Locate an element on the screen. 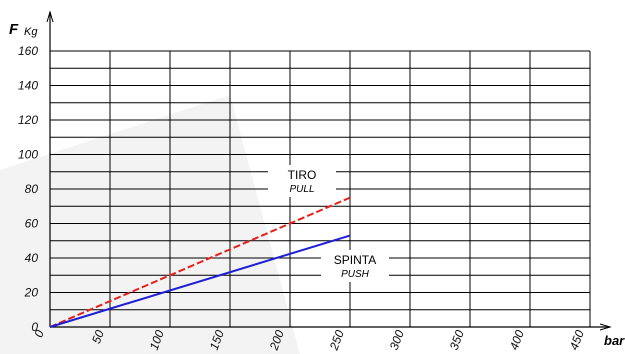 This screenshot has width=625, height=354. series-annotations: TIRO PULL SPINTA PUSH is located at coordinates (328, 223).